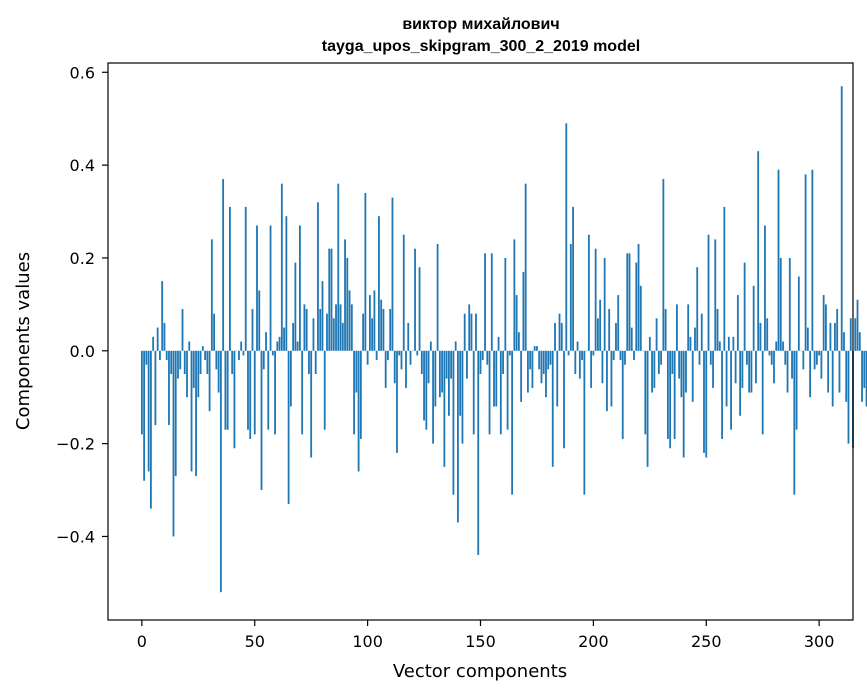 Image resolution: width=867 pixels, height=696 pixels. What do you see at coordinates (142, 641) in the screenshot?
I see `x-tick-label: 0` at bounding box center [142, 641].